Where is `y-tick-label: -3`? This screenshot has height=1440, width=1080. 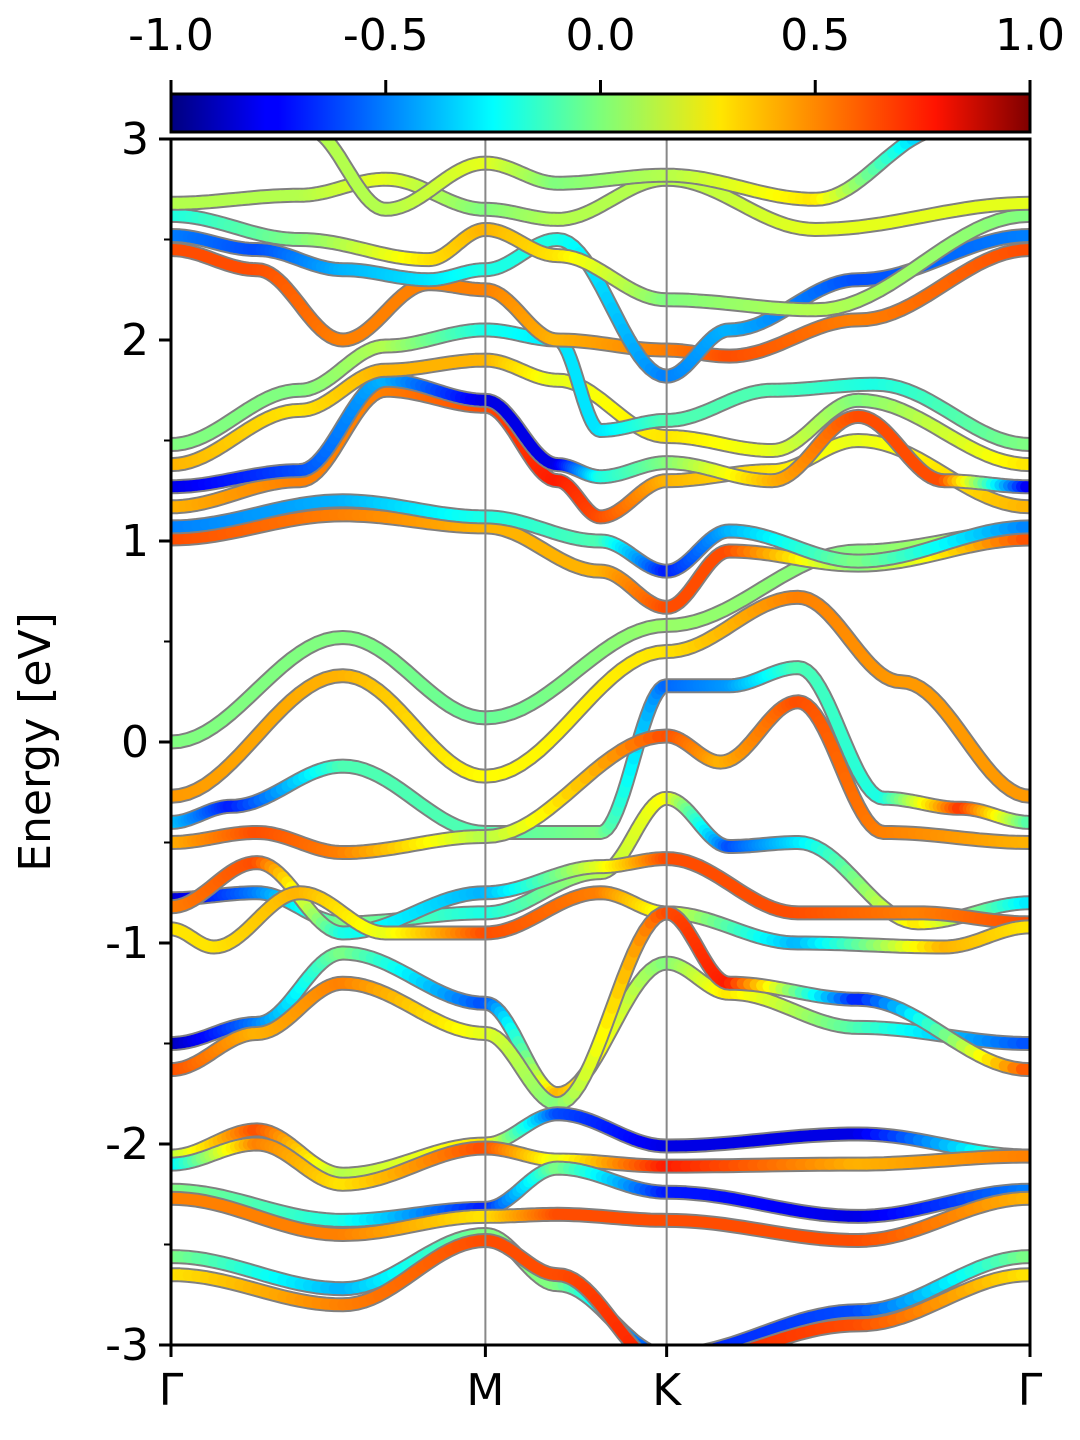 y-tick-label: -3 is located at coordinates (127, 1345).